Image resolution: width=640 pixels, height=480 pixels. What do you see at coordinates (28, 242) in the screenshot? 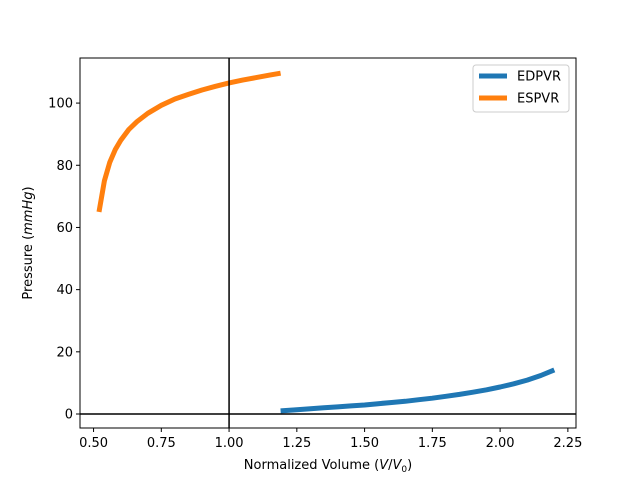
I see `y-axis-label: Pressure (mmHg)` at bounding box center [28, 242].